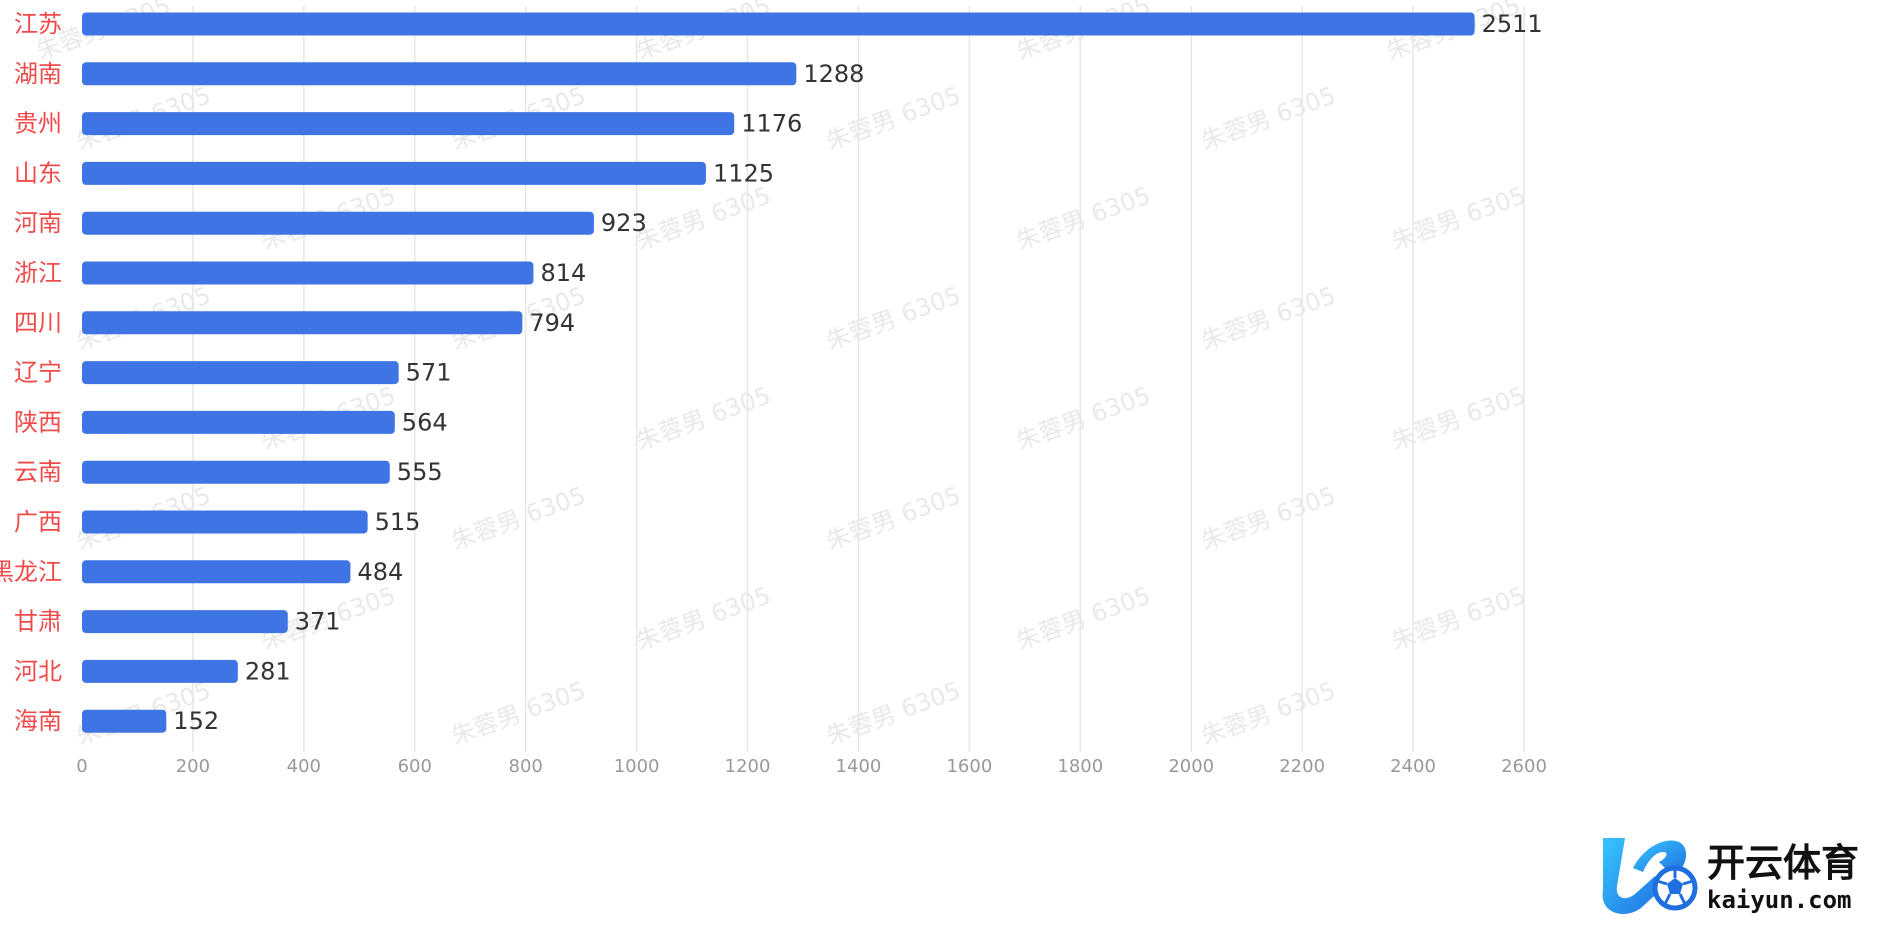 The height and width of the screenshot is (925, 1877). Describe the element at coordinates (38, 323) in the screenshot. I see `category-label-7: 四川` at that location.